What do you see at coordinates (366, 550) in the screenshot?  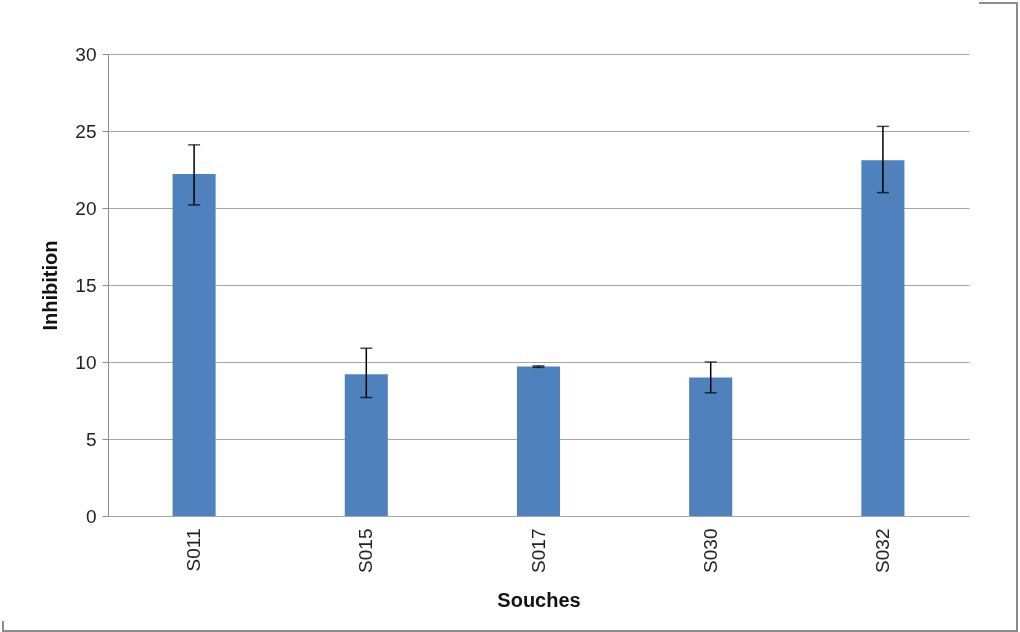 I see `x-tick-label: S015` at bounding box center [366, 550].